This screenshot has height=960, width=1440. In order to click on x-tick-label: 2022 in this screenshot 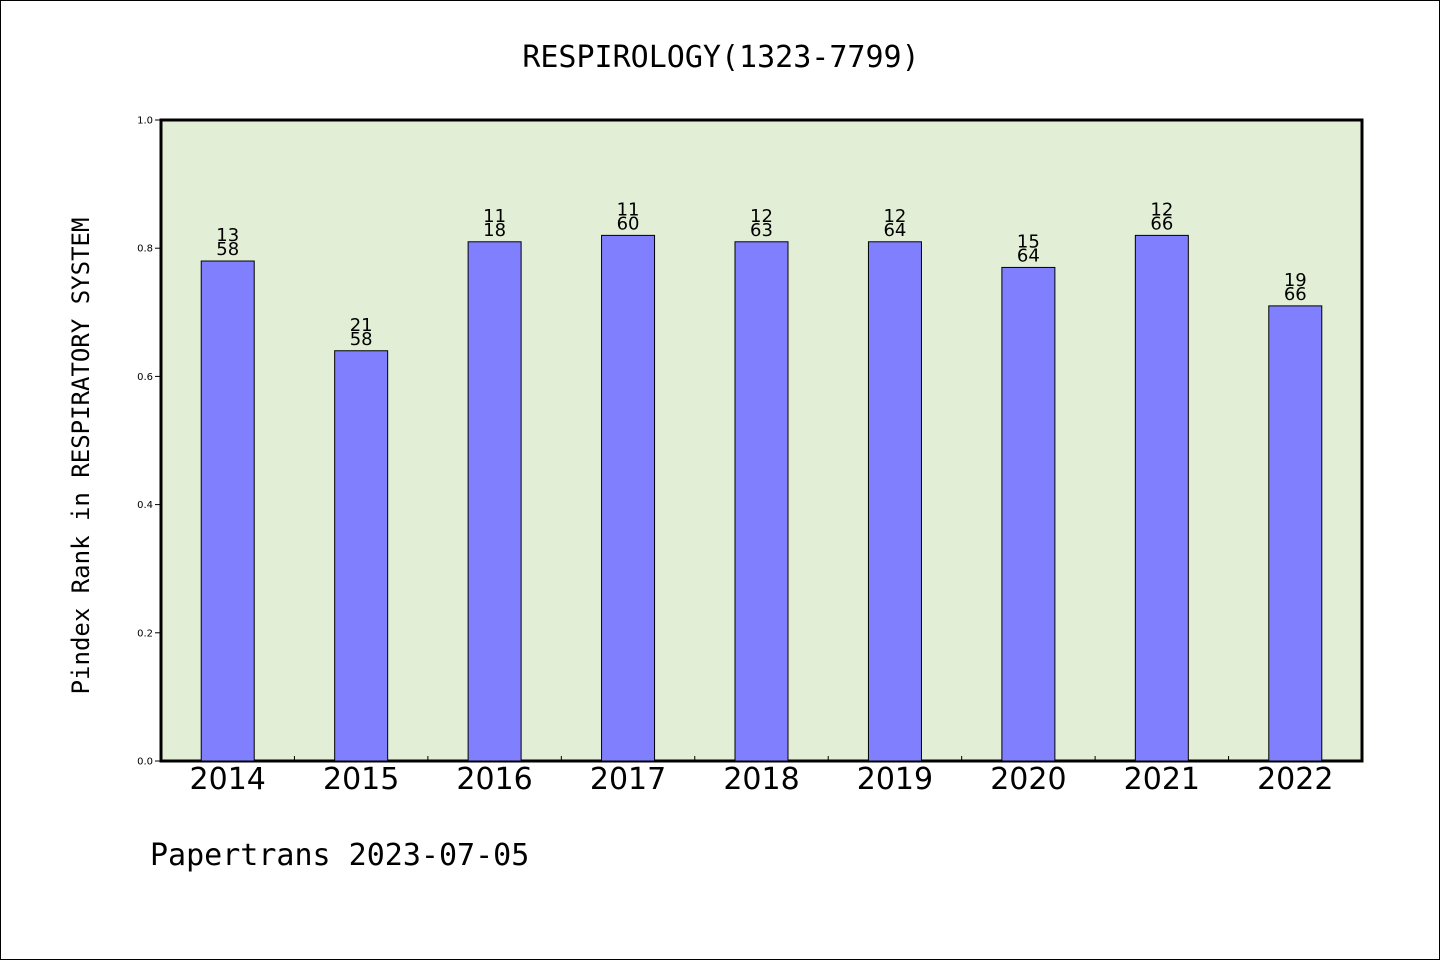, I will do `click(1295, 779)`.